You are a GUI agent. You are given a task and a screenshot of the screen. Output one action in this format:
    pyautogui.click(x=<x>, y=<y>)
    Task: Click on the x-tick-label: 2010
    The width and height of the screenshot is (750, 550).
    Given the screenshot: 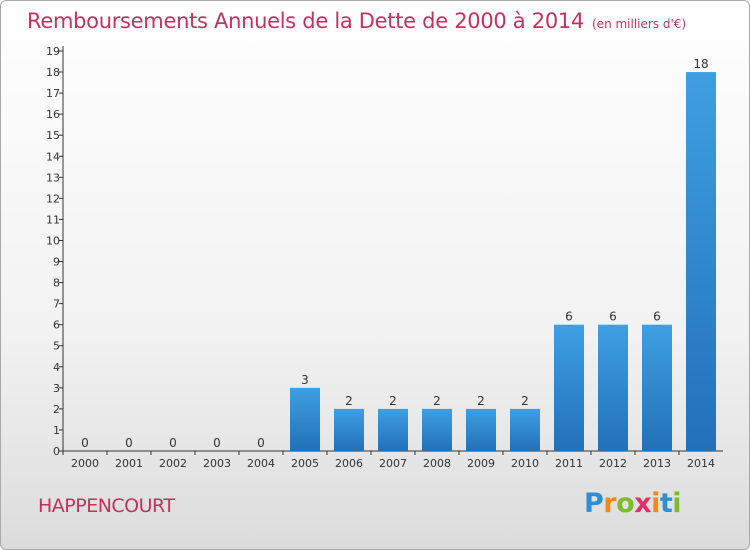 What is the action you would take?
    pyautogui.click(x=525, y=463)
    